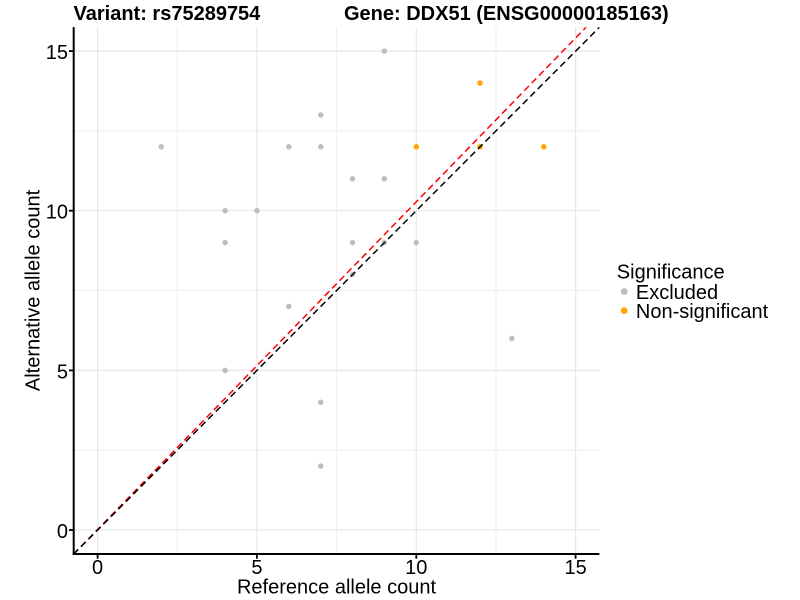 This screenshot has height=600, width=800. Describe the element at coordinates (168, 14) in the screenshot. I see `svg-text: Variant: rs75289754` at that location.